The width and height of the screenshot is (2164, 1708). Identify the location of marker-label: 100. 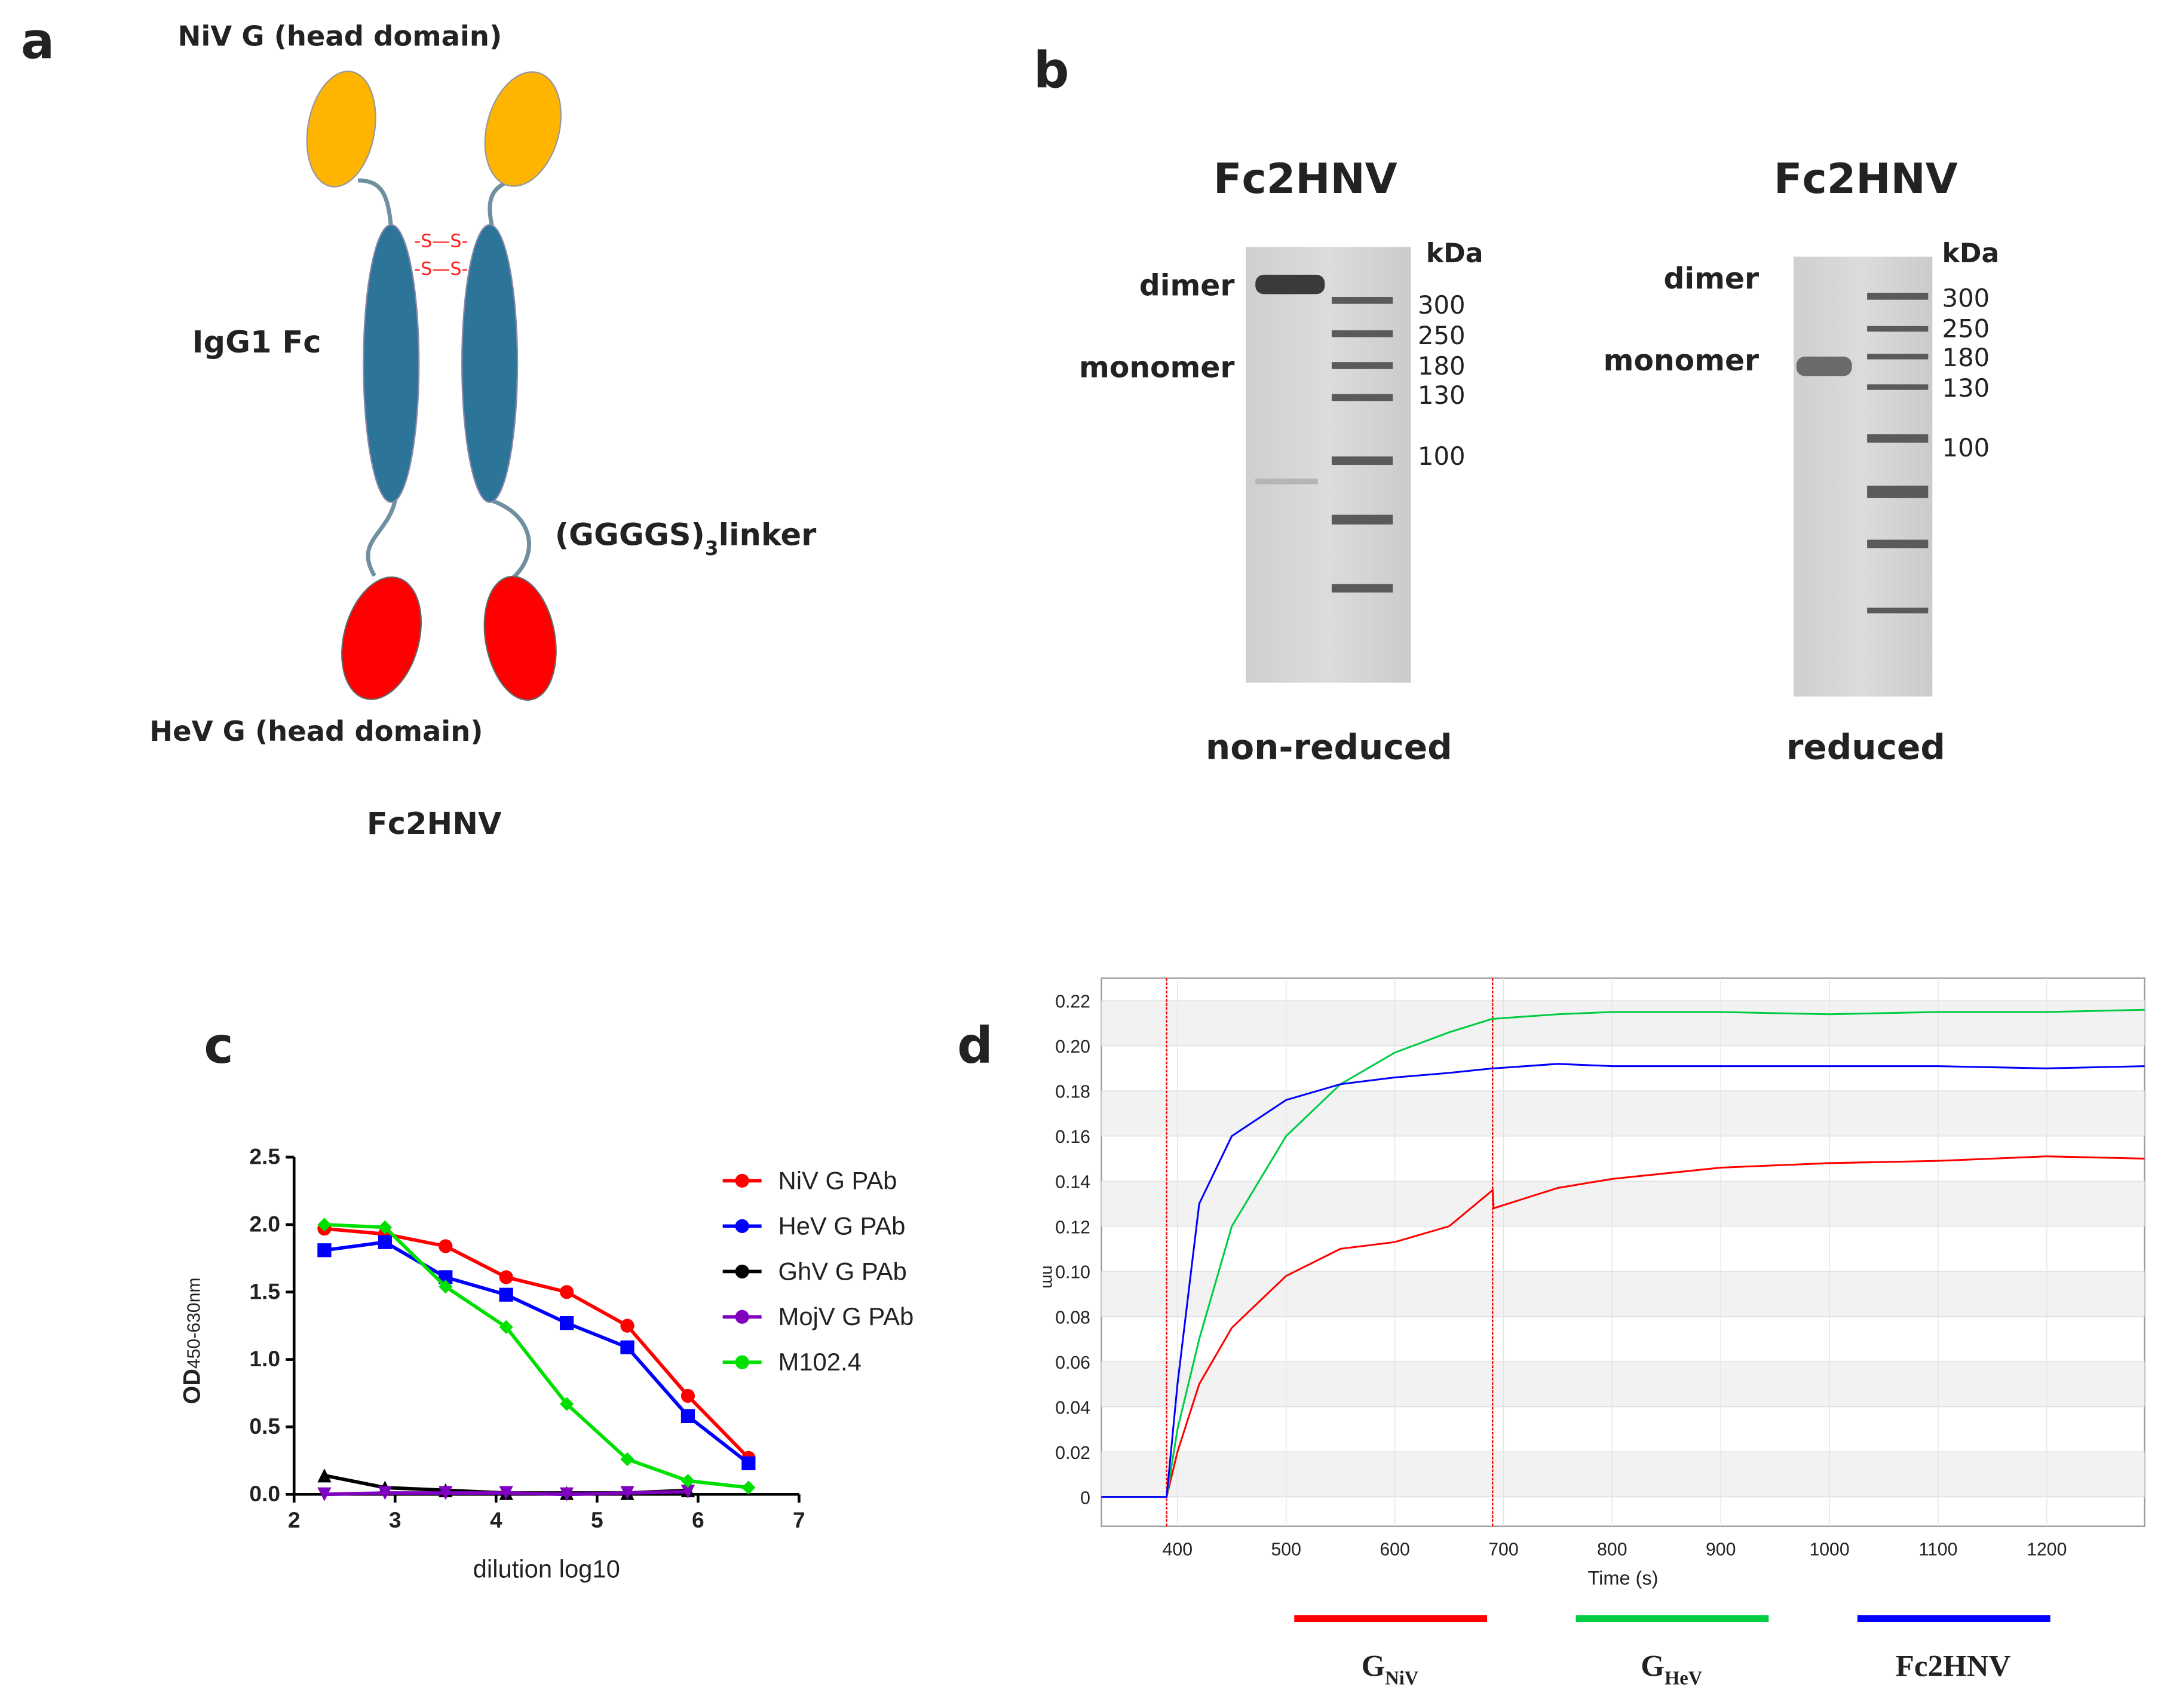
(1966, 447).